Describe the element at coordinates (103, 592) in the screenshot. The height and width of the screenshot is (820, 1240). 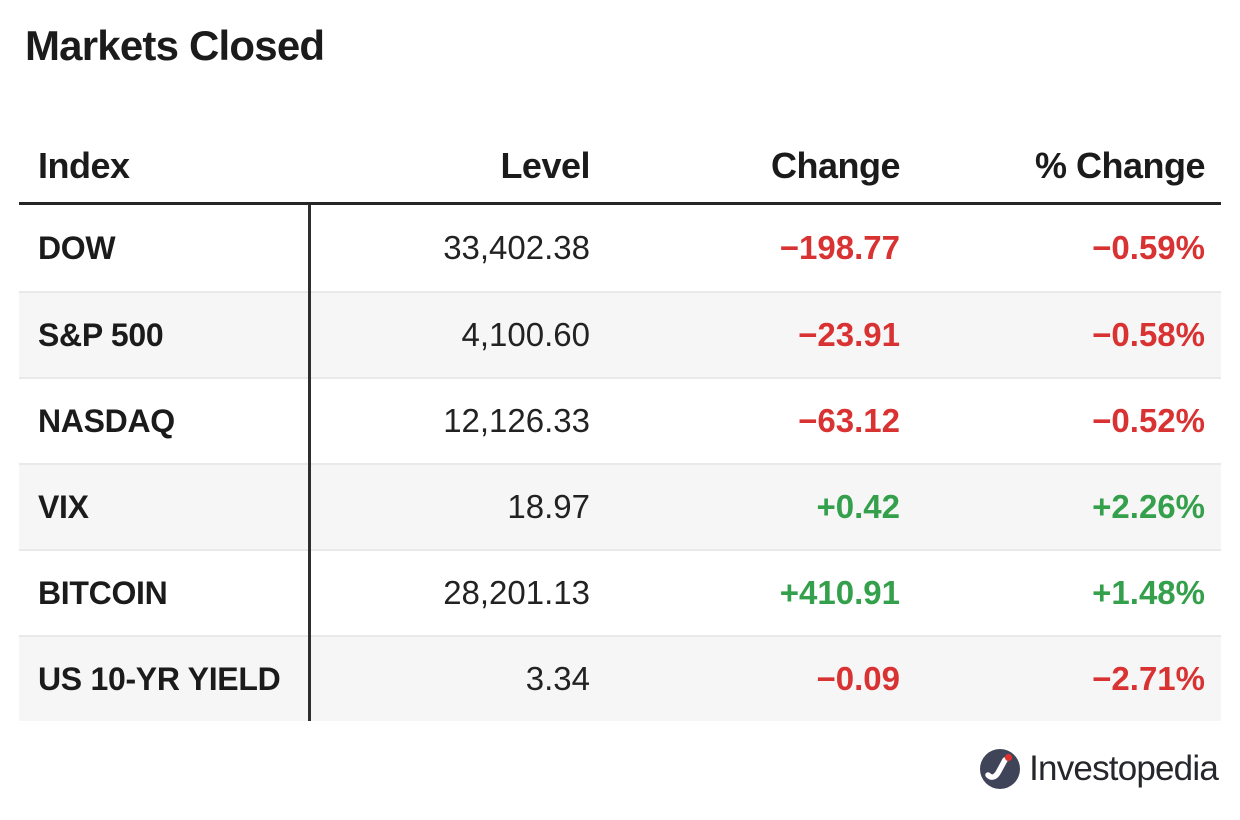
I see `cell-index: BITCOIN` at that location.